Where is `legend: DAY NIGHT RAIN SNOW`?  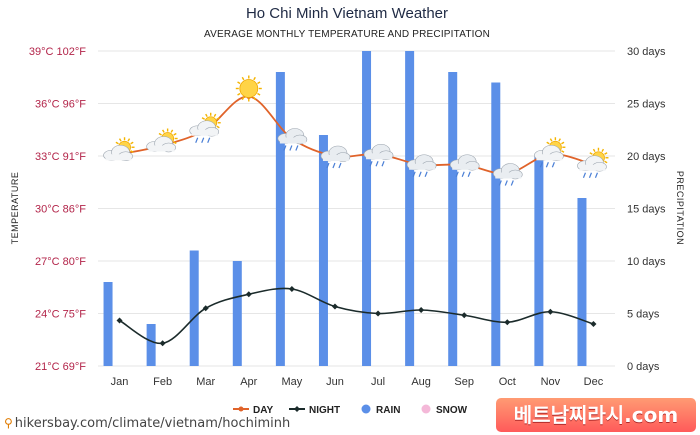 legend: DAY NIGHT RAIN SNOW is located at coordinates (350, 410).